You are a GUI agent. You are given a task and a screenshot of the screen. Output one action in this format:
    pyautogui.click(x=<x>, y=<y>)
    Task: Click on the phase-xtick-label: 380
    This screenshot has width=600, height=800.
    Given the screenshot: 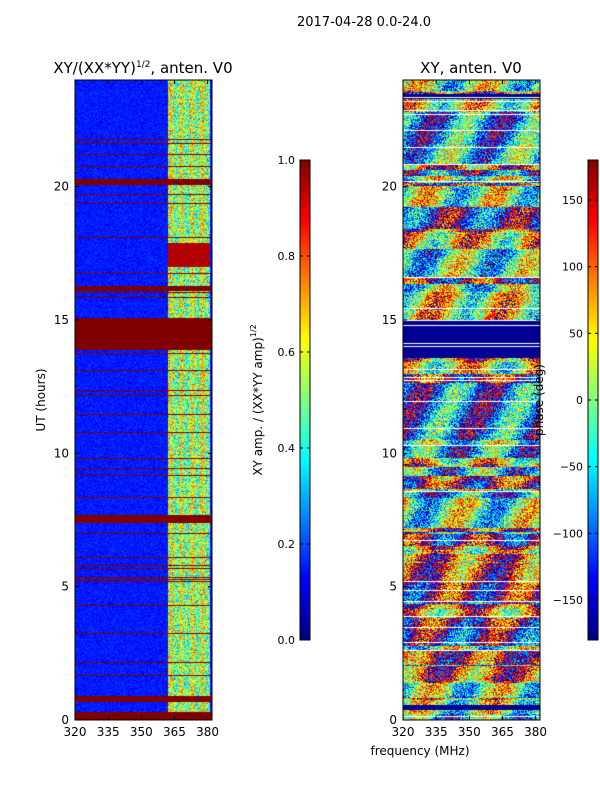 What is the action you would take?
    pyautogui.click(x=535, y=732)
    